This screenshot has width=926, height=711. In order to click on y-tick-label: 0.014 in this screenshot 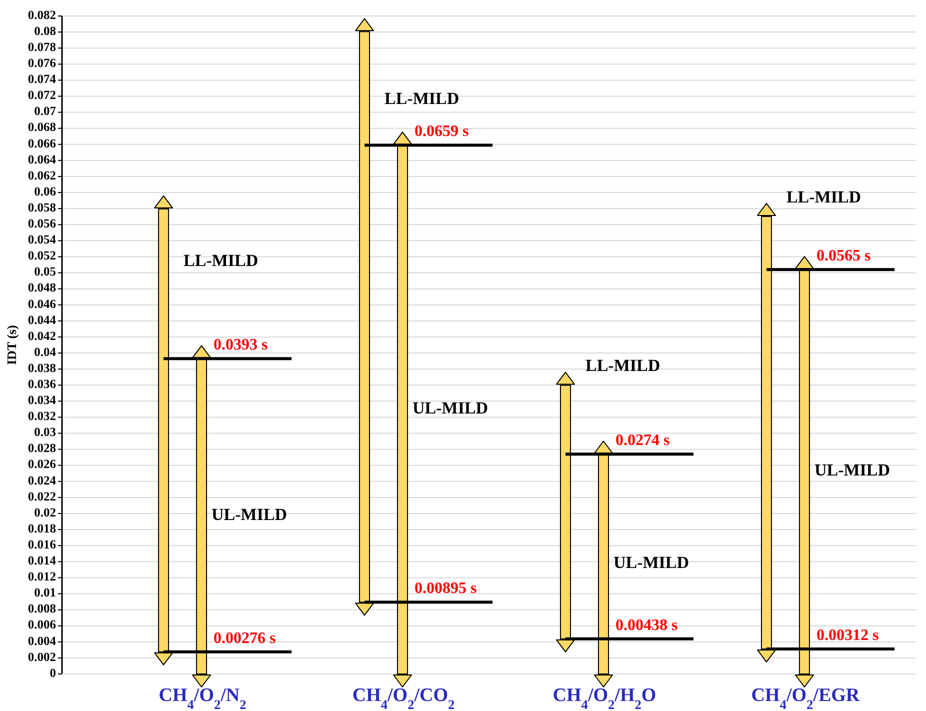, I will do `click(42, 561)`.